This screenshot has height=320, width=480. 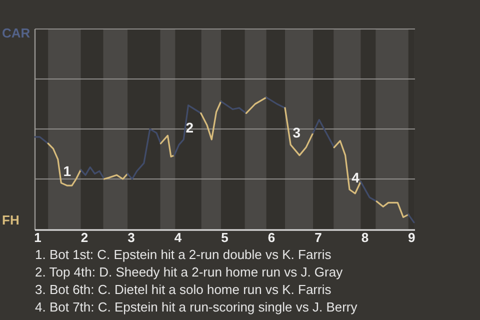 I want to click on annotation: 3, so click(x=296, y=132).